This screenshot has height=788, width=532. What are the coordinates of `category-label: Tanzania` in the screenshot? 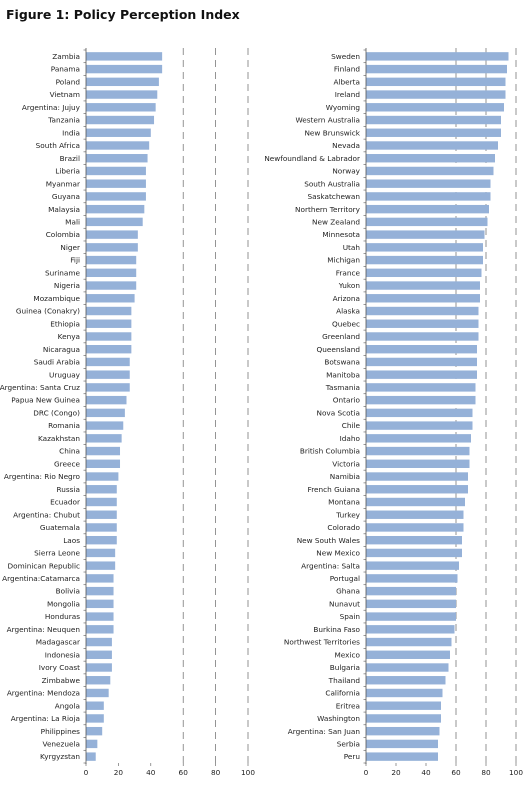 It's located at (63, 120).